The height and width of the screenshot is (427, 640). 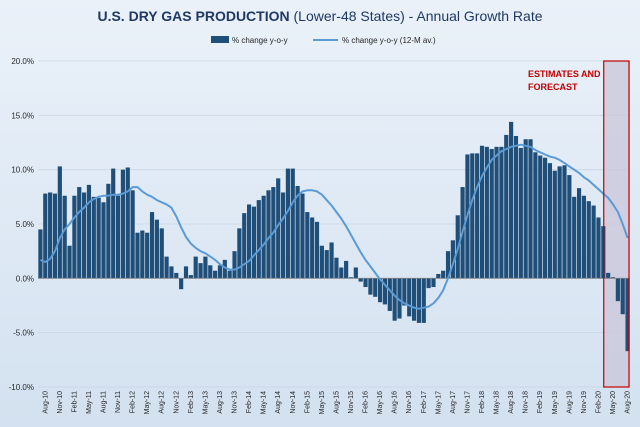 I want to click on x-tick-label: Feb-15, so click(x=307, y=402).